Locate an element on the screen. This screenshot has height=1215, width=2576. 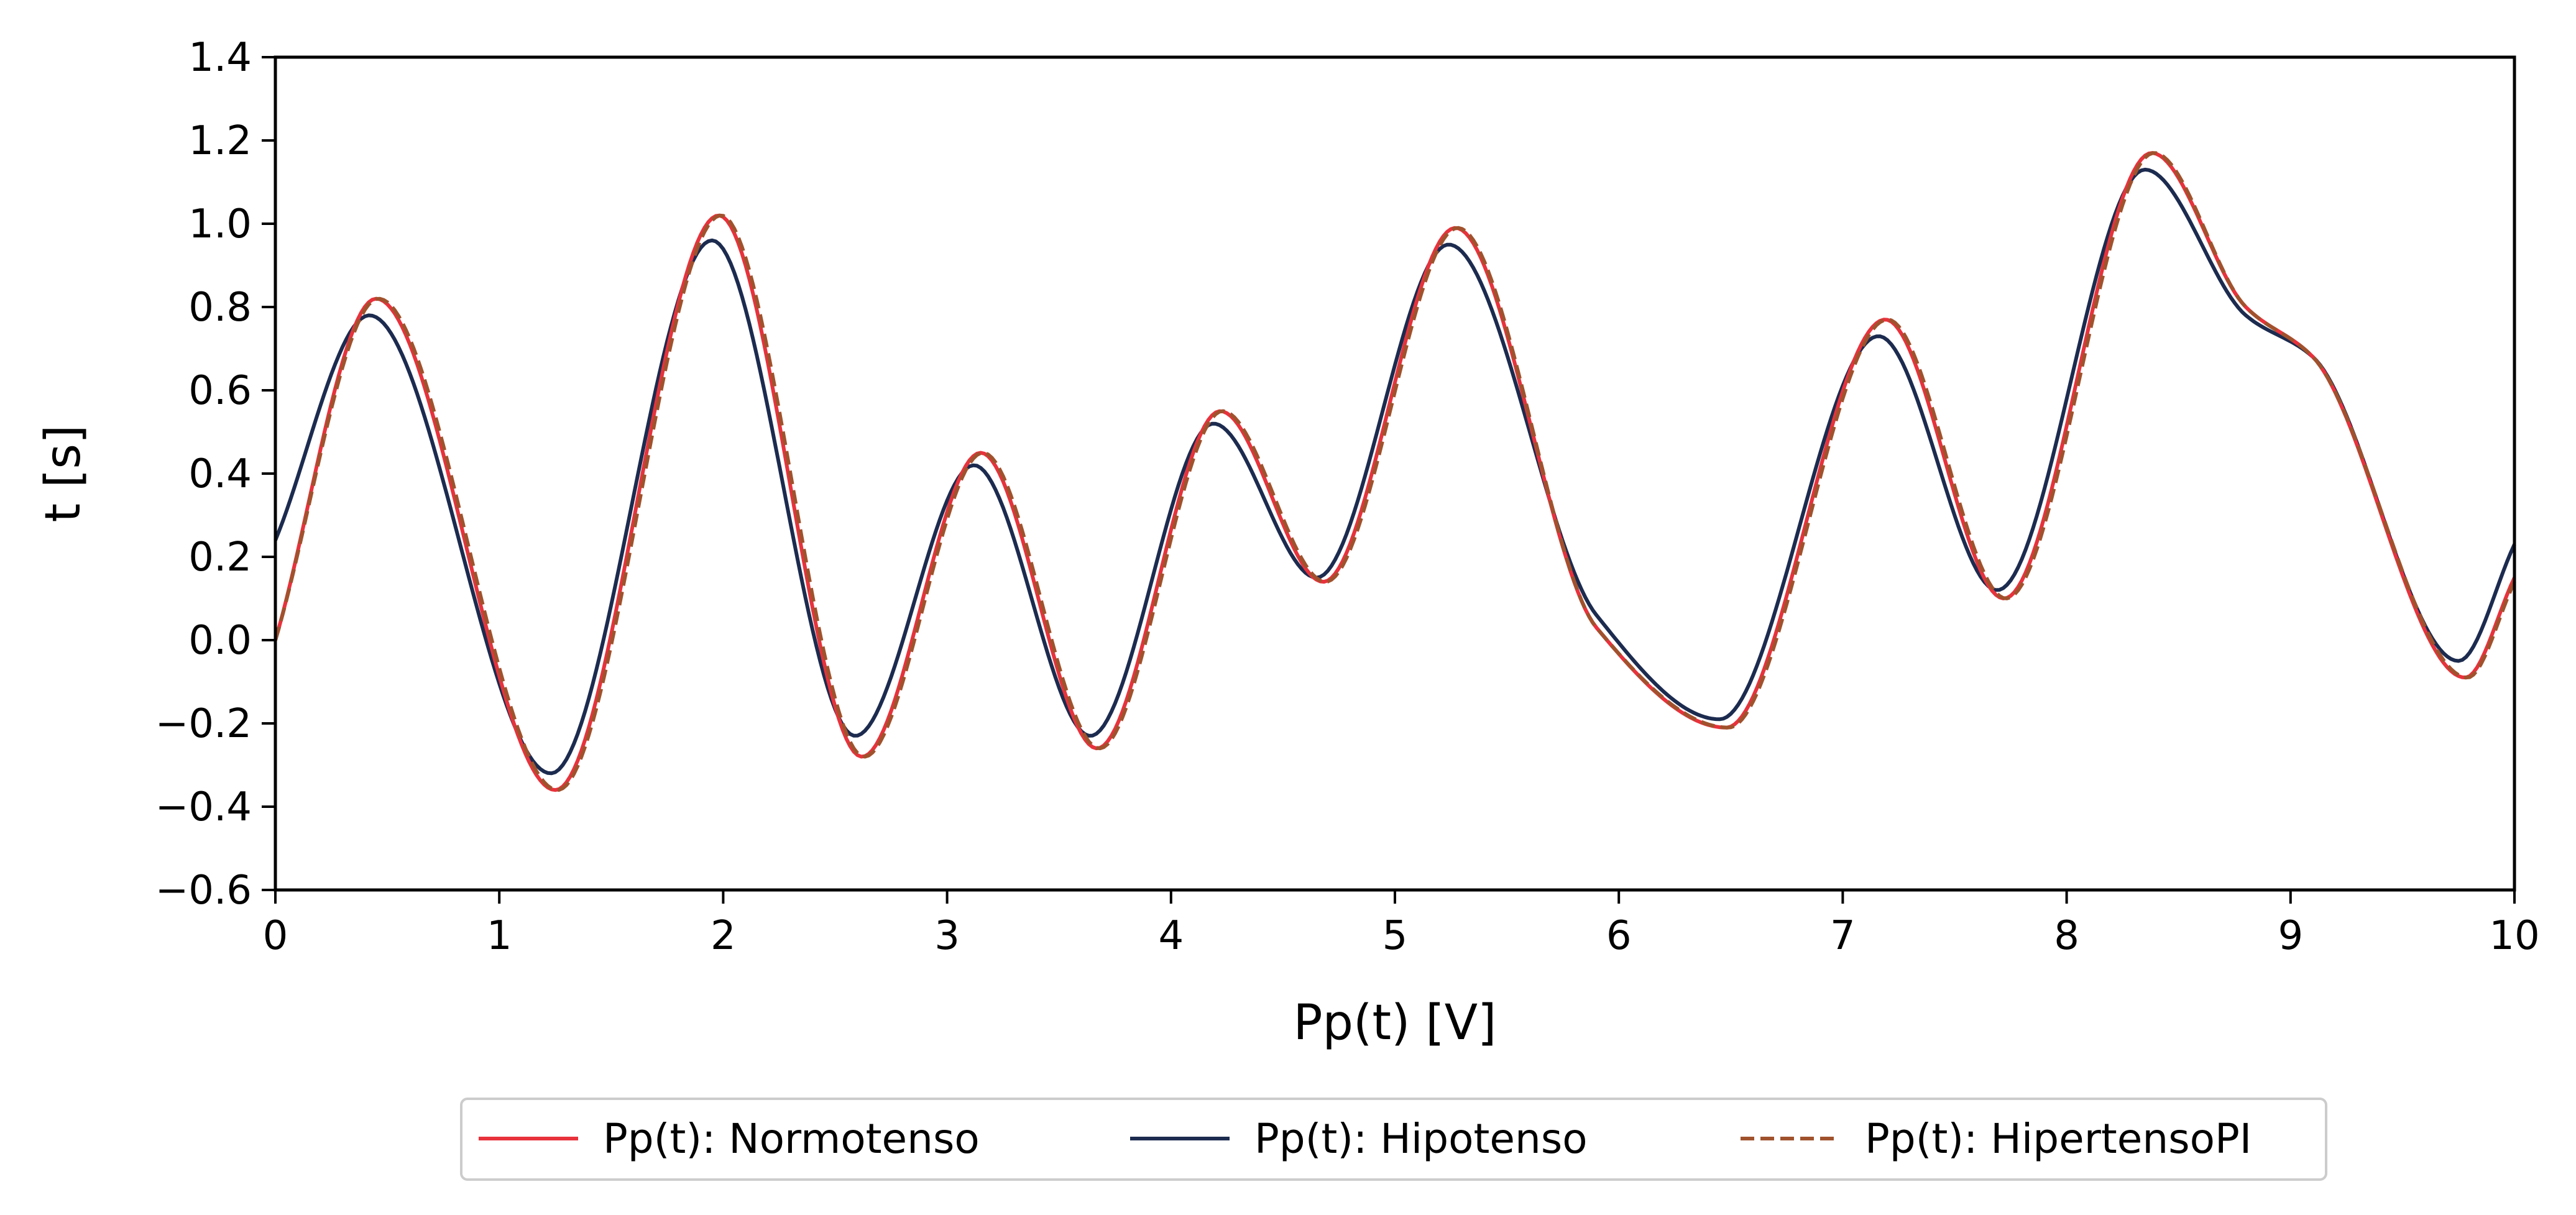
legend-label-2: Pp(t): Hipotenso is located at coordinates (1421, 1139).